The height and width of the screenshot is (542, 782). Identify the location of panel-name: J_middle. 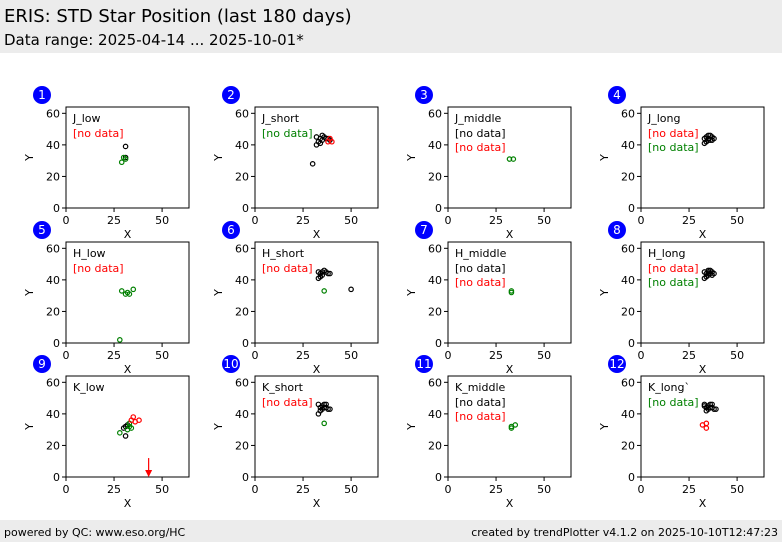
(478, 118).